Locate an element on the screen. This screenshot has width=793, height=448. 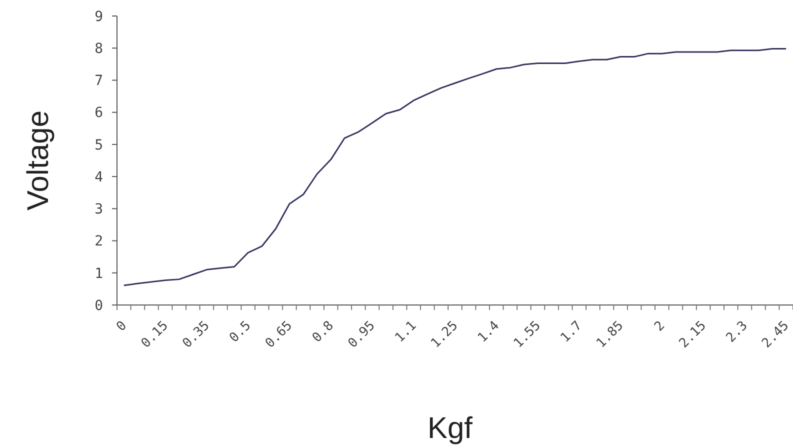
x-tick-label: 0.5 is located at coordinates (240, 332).